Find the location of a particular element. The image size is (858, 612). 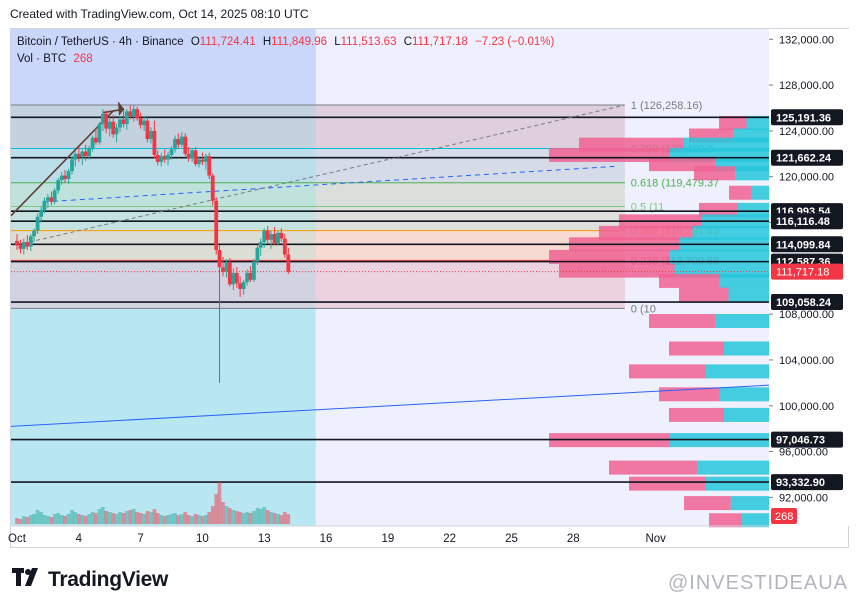

open-value: 111,724.41 is located at coordinates (227, 42).